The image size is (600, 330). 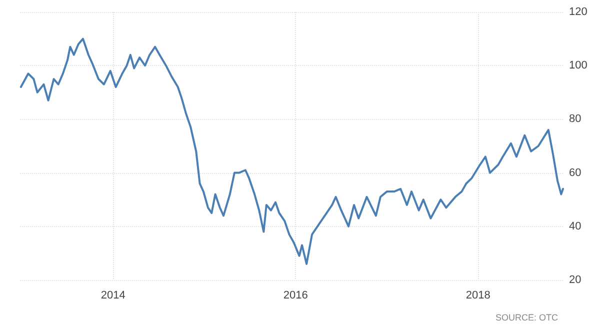 What do you see at coordinates (478, 296) in the screenshot?
I see `x-tick-label: 2018` at bounding box center [478, 296].